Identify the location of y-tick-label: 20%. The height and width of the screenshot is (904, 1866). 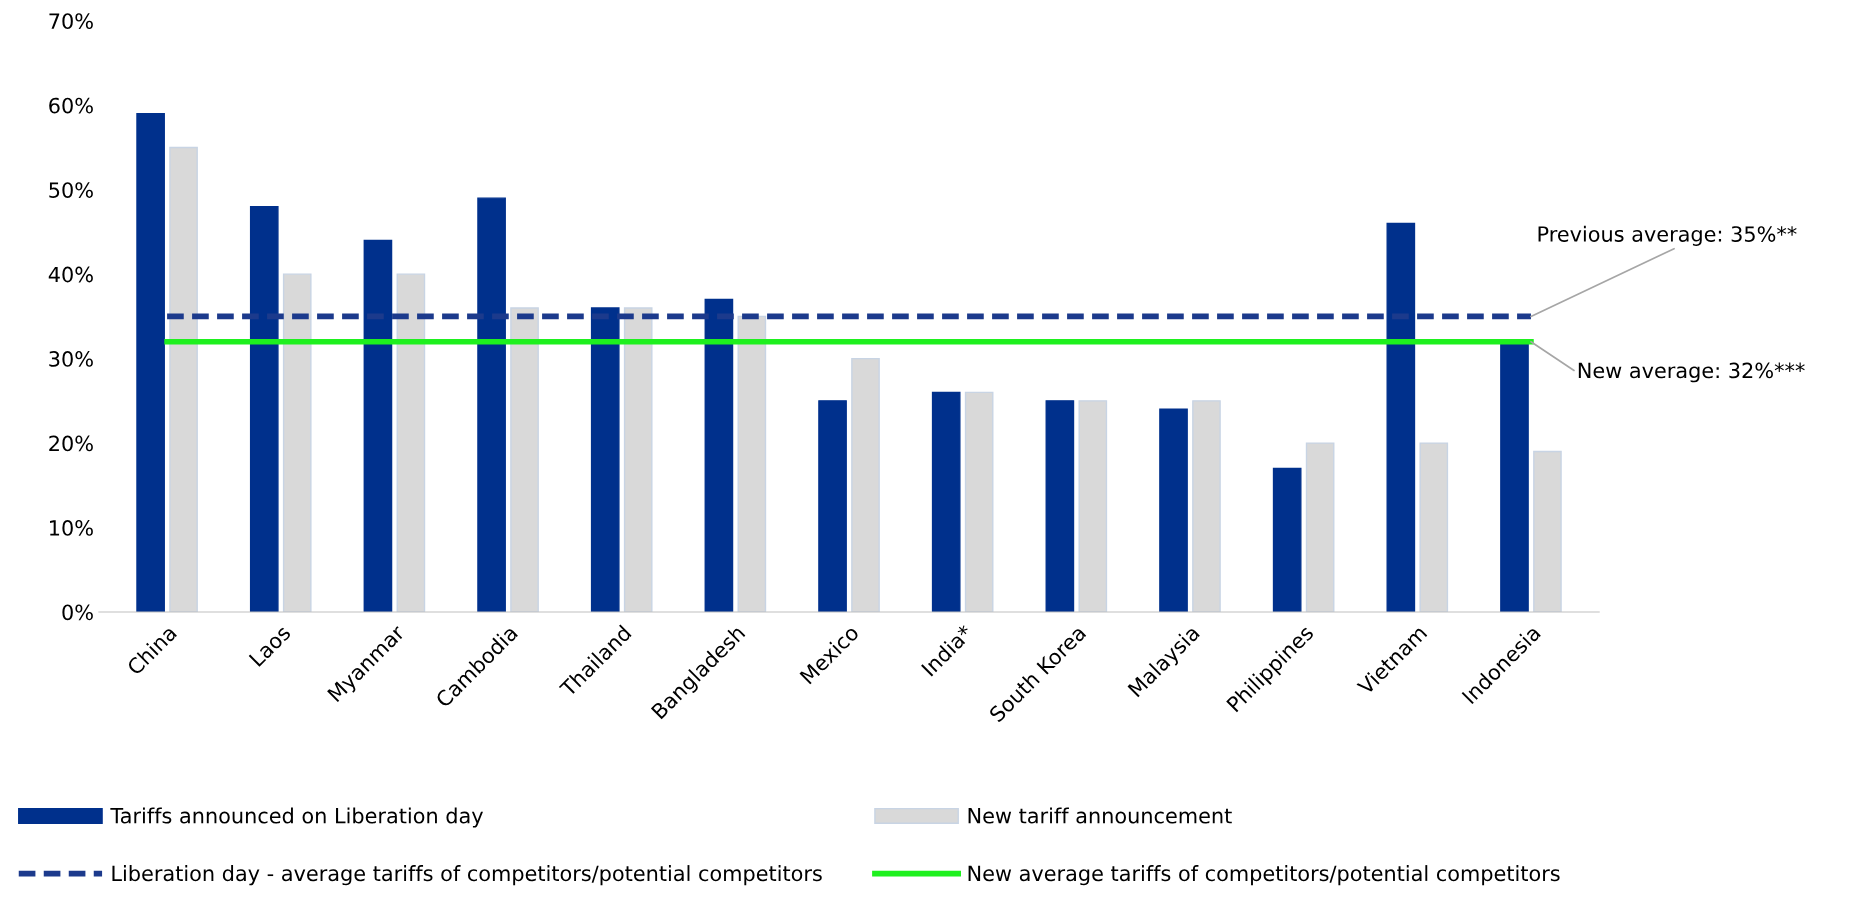
(71, 443).